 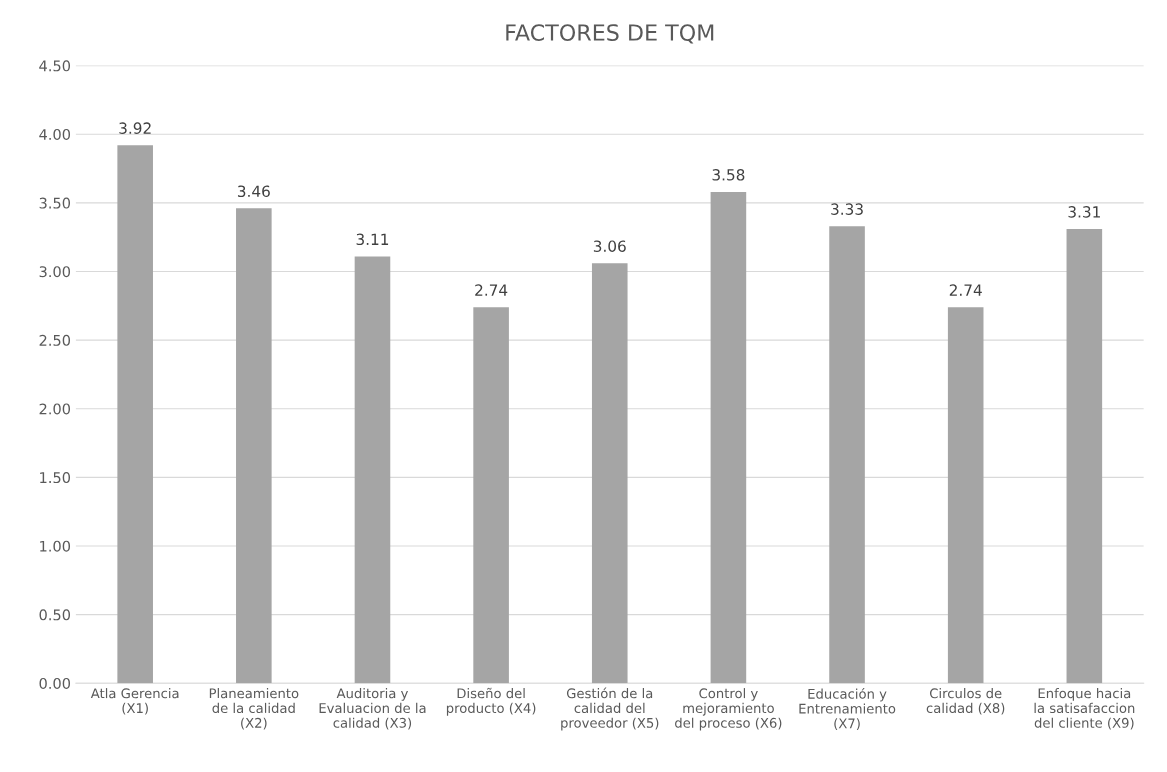 I want to click on y-tick-label: 1.00, so click(x=55, y=546).